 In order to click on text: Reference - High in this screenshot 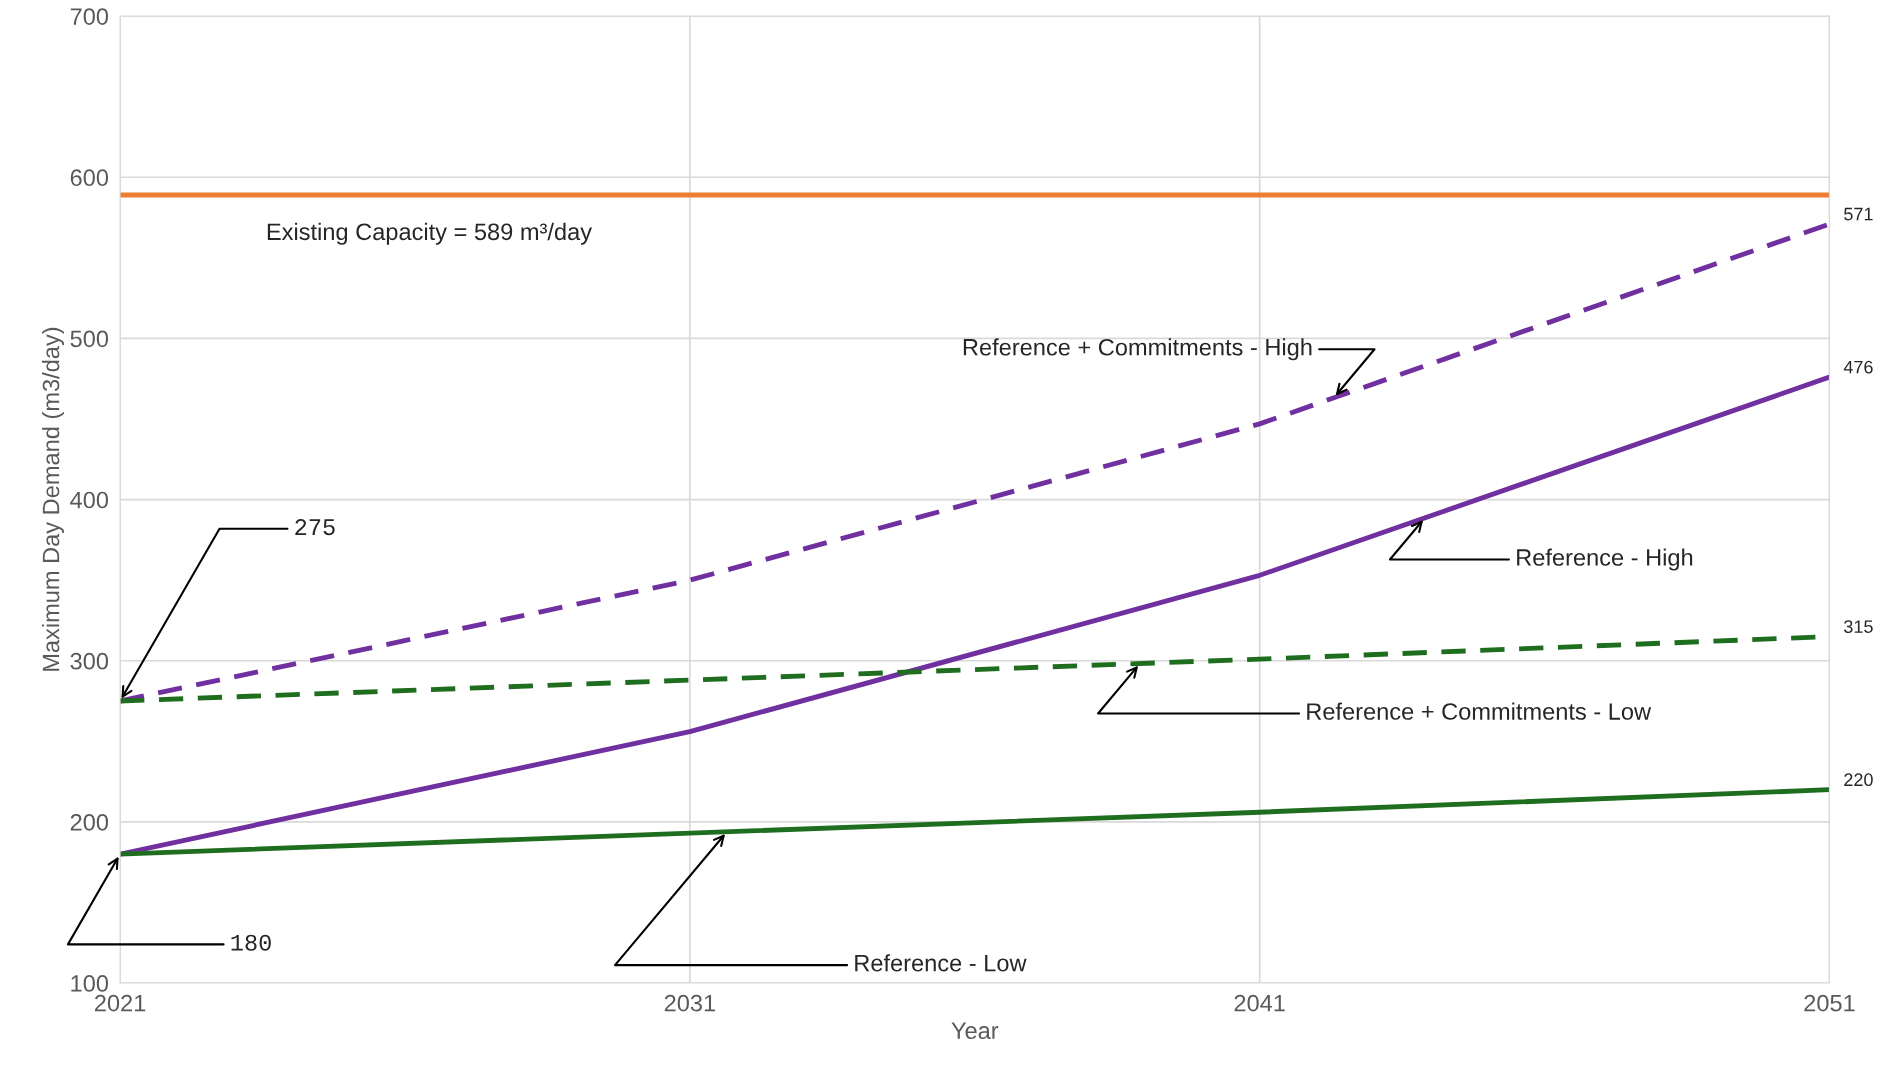, I will do `click(1605, 559)`.